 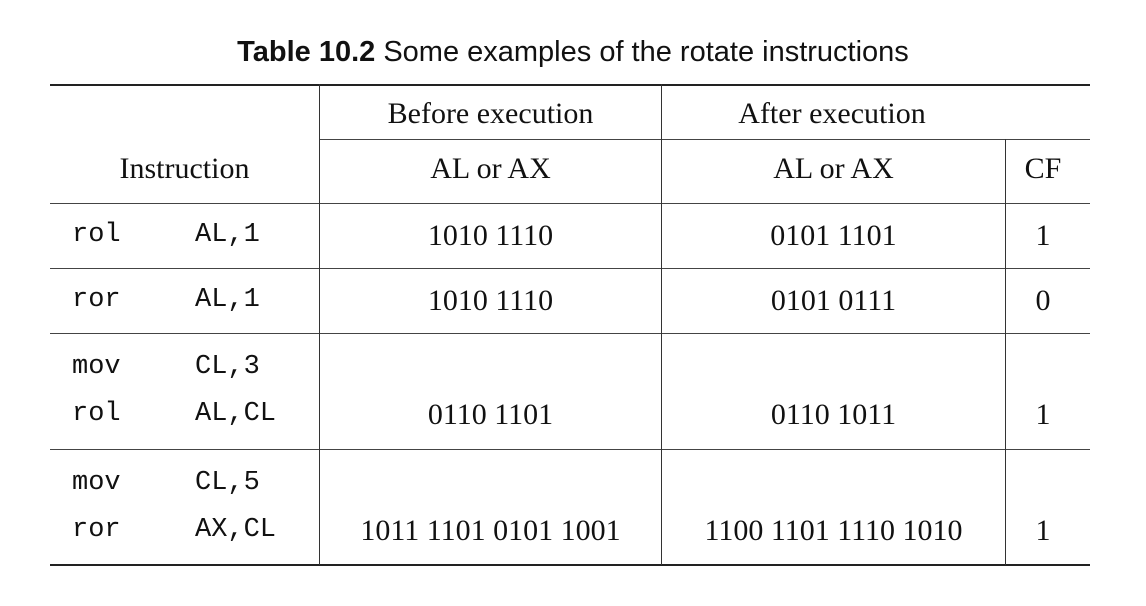 What do you see at coordinates (96, 300) in the screenshot?
I see `row2-op: ror` at bounding box center [96, 300].